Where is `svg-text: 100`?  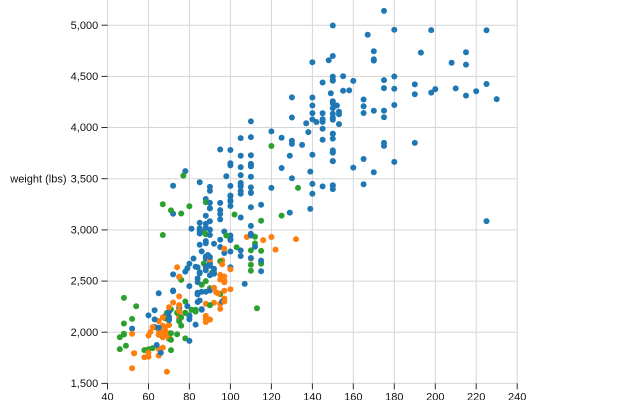
svg-text: 100 is located at coordinates (230, 395).